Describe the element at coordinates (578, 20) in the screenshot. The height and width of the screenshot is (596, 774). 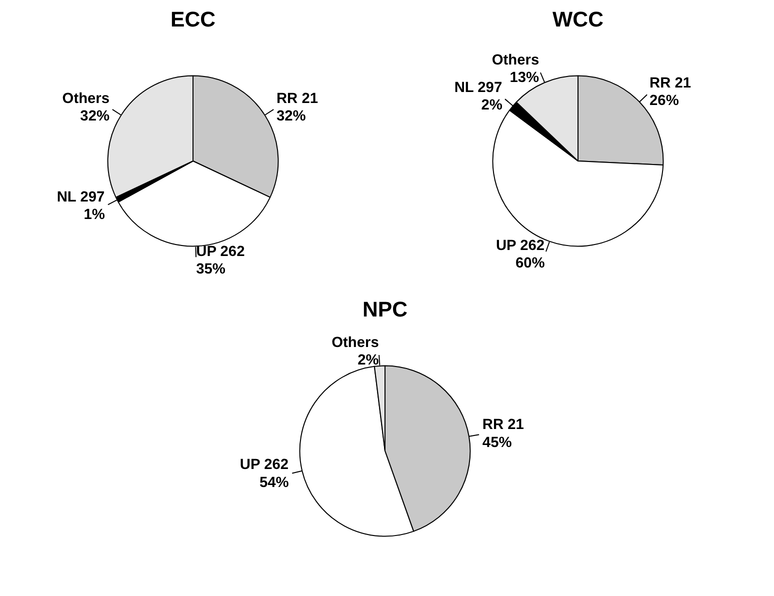
I see `chart-title: WCC` at that location.